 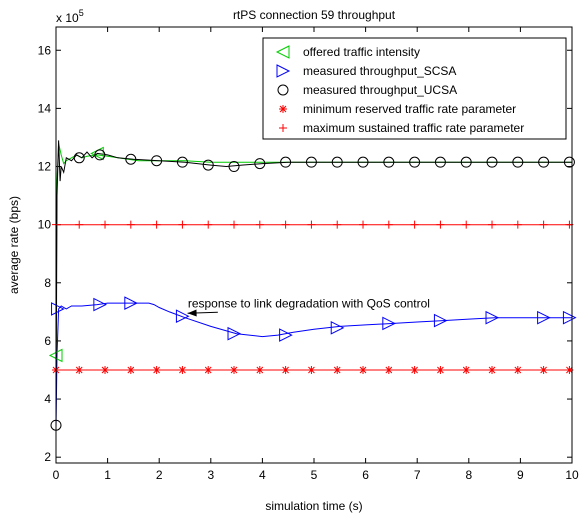 I want to click on y-exponent-power: 5, so click(x=81, y=13).